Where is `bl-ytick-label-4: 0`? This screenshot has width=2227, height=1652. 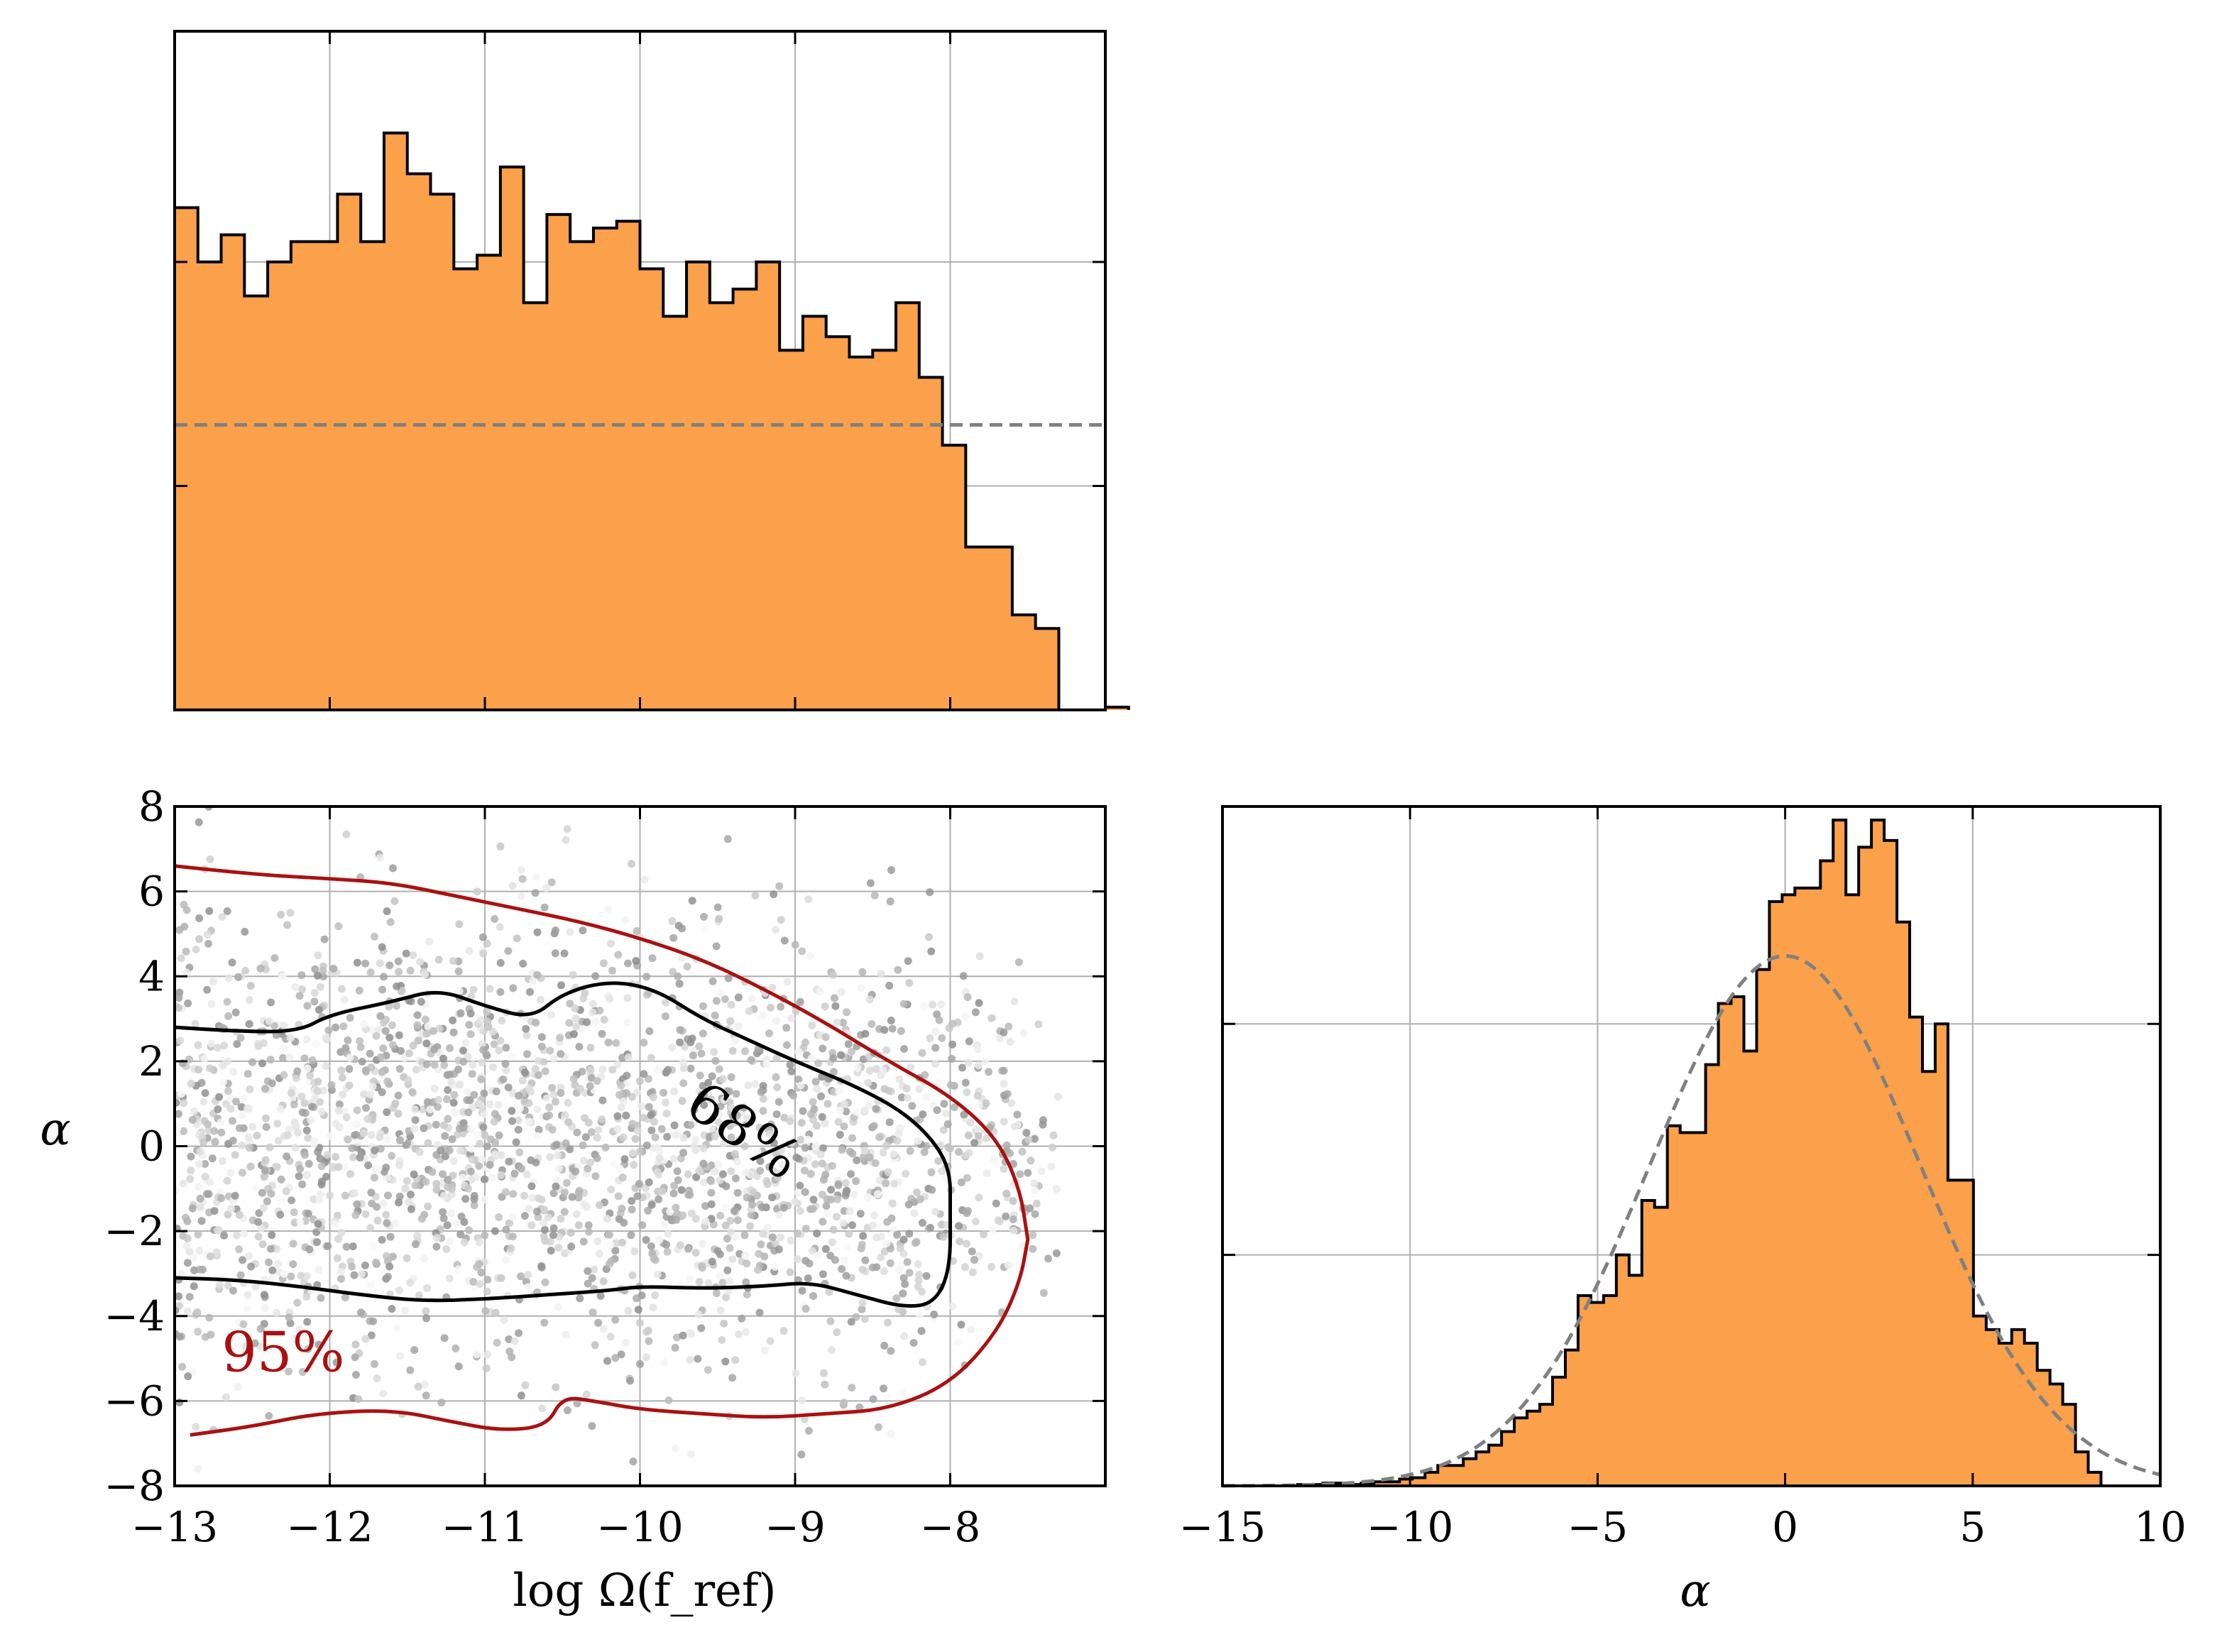
bl-ytick-label-4: 0 is located at coordinates (151, 1146).